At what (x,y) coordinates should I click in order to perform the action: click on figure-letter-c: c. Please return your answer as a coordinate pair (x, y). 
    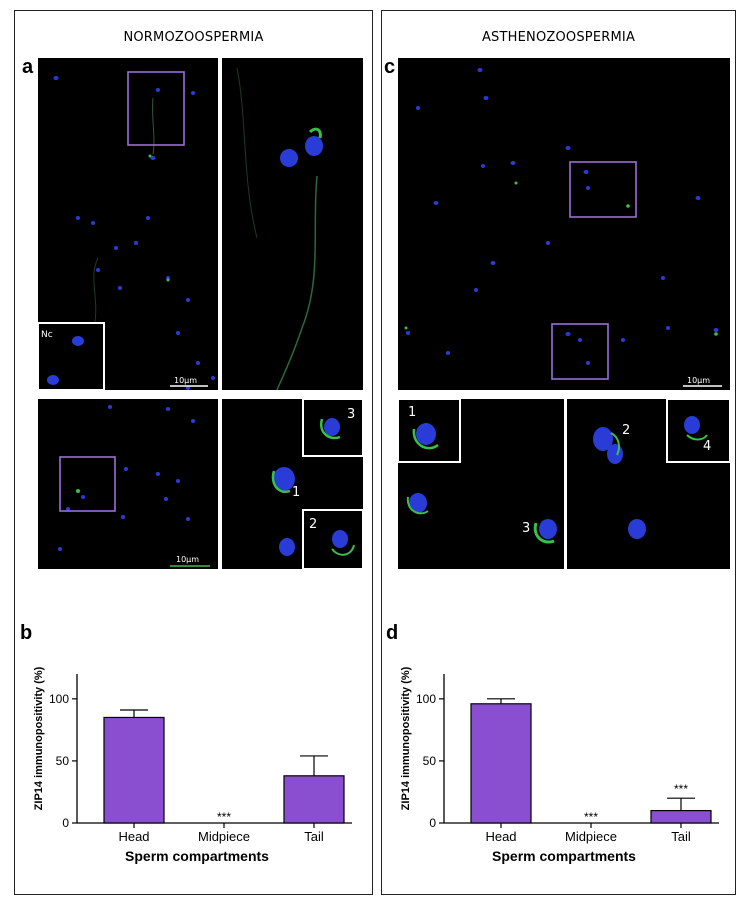
    Looking at the image, I should click on (390, 67).